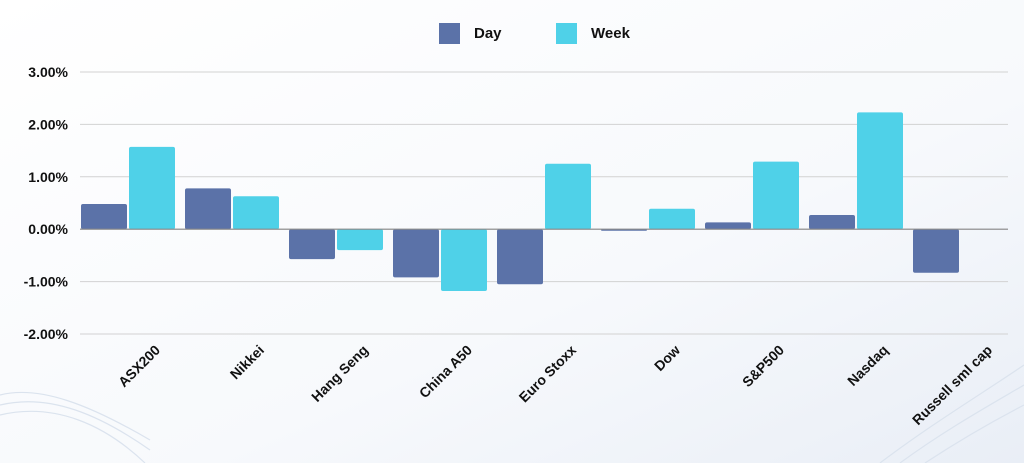 The image size is (1024, 463). I want to click on y-tick-label: 2.00%, so click(48, 124).